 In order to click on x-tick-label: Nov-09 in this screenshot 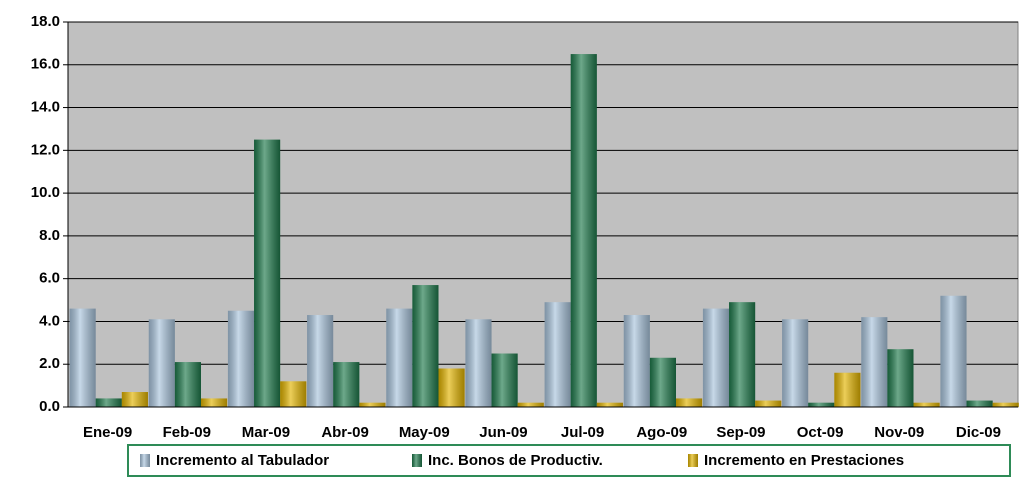, I will do `click(899, 432)`.